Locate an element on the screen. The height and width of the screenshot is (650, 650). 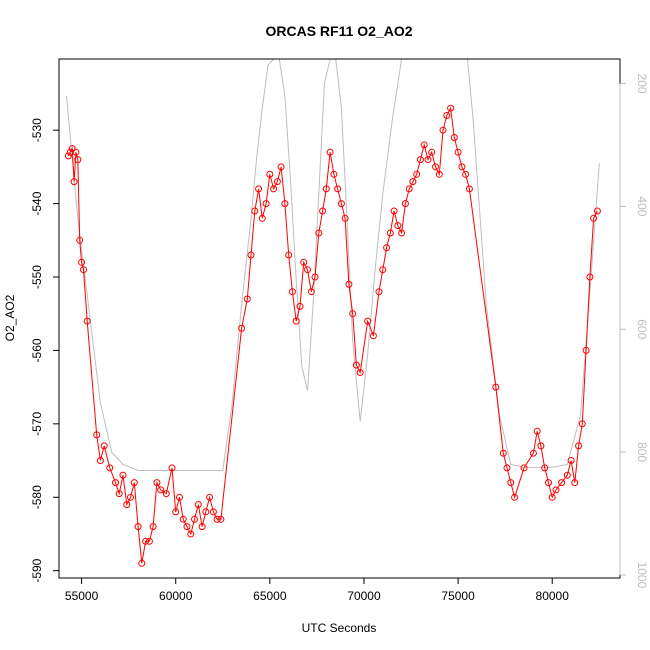
y-tick-label: -580 is located at coordinates (37, 497).